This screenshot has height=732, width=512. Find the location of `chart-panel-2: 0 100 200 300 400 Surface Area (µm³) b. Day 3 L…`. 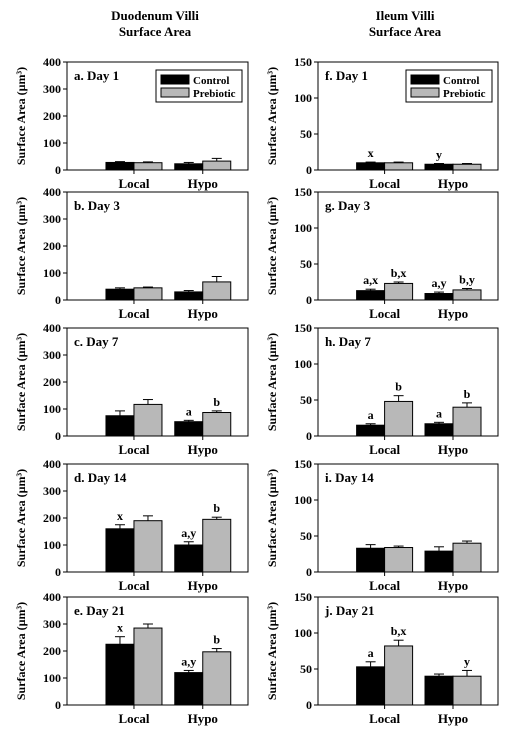

chart-panel-2: 0 100 200 300 400 Surface Area (µm³) b. Day 3 L… is located at coordinates (131, 253).